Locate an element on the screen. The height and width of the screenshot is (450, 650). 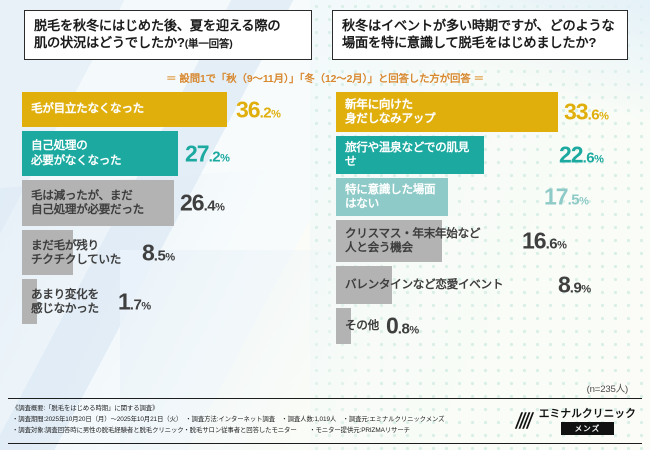
filter-subnote: ＝設問1で「秋（9〜11月）」「冬（12〜2月）」と回答した方が回答＝ is located at coordinates (325, 77).